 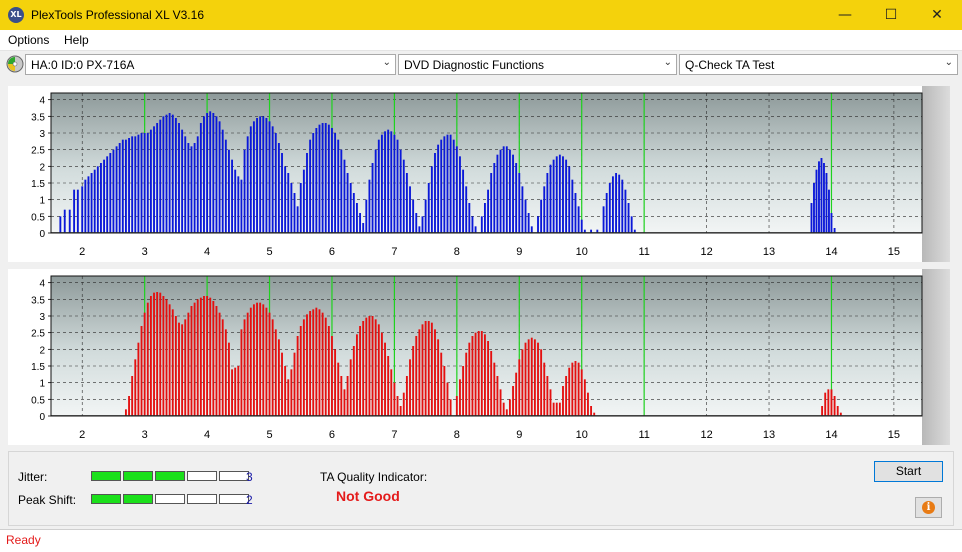 I want to click on function-select: DVD Diagnostic Functions ⌄, so click(x=537, y=64).